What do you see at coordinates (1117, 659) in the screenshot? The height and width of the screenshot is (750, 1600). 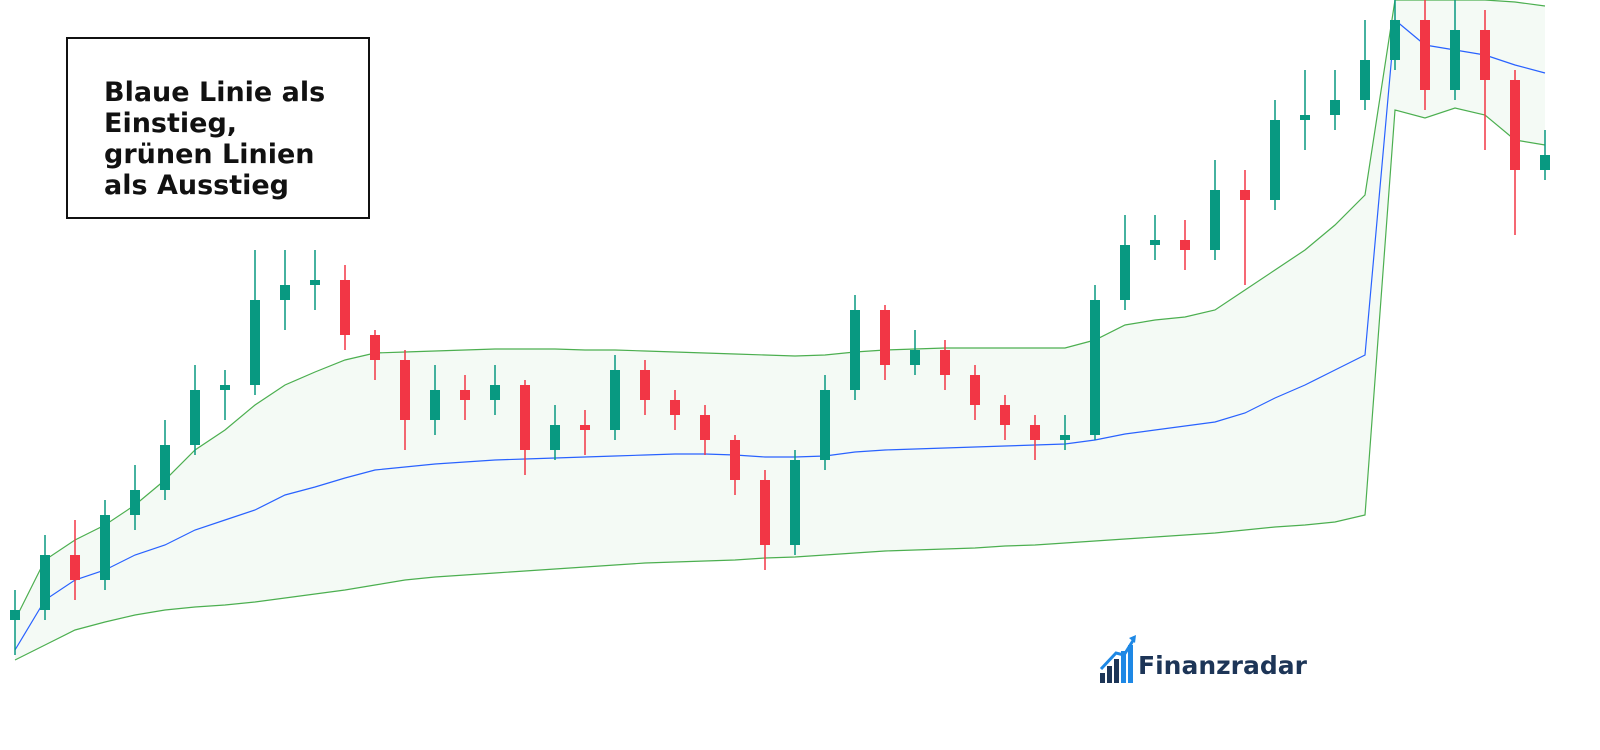 I see `logo-icon` at bounding box center [1117, 659].